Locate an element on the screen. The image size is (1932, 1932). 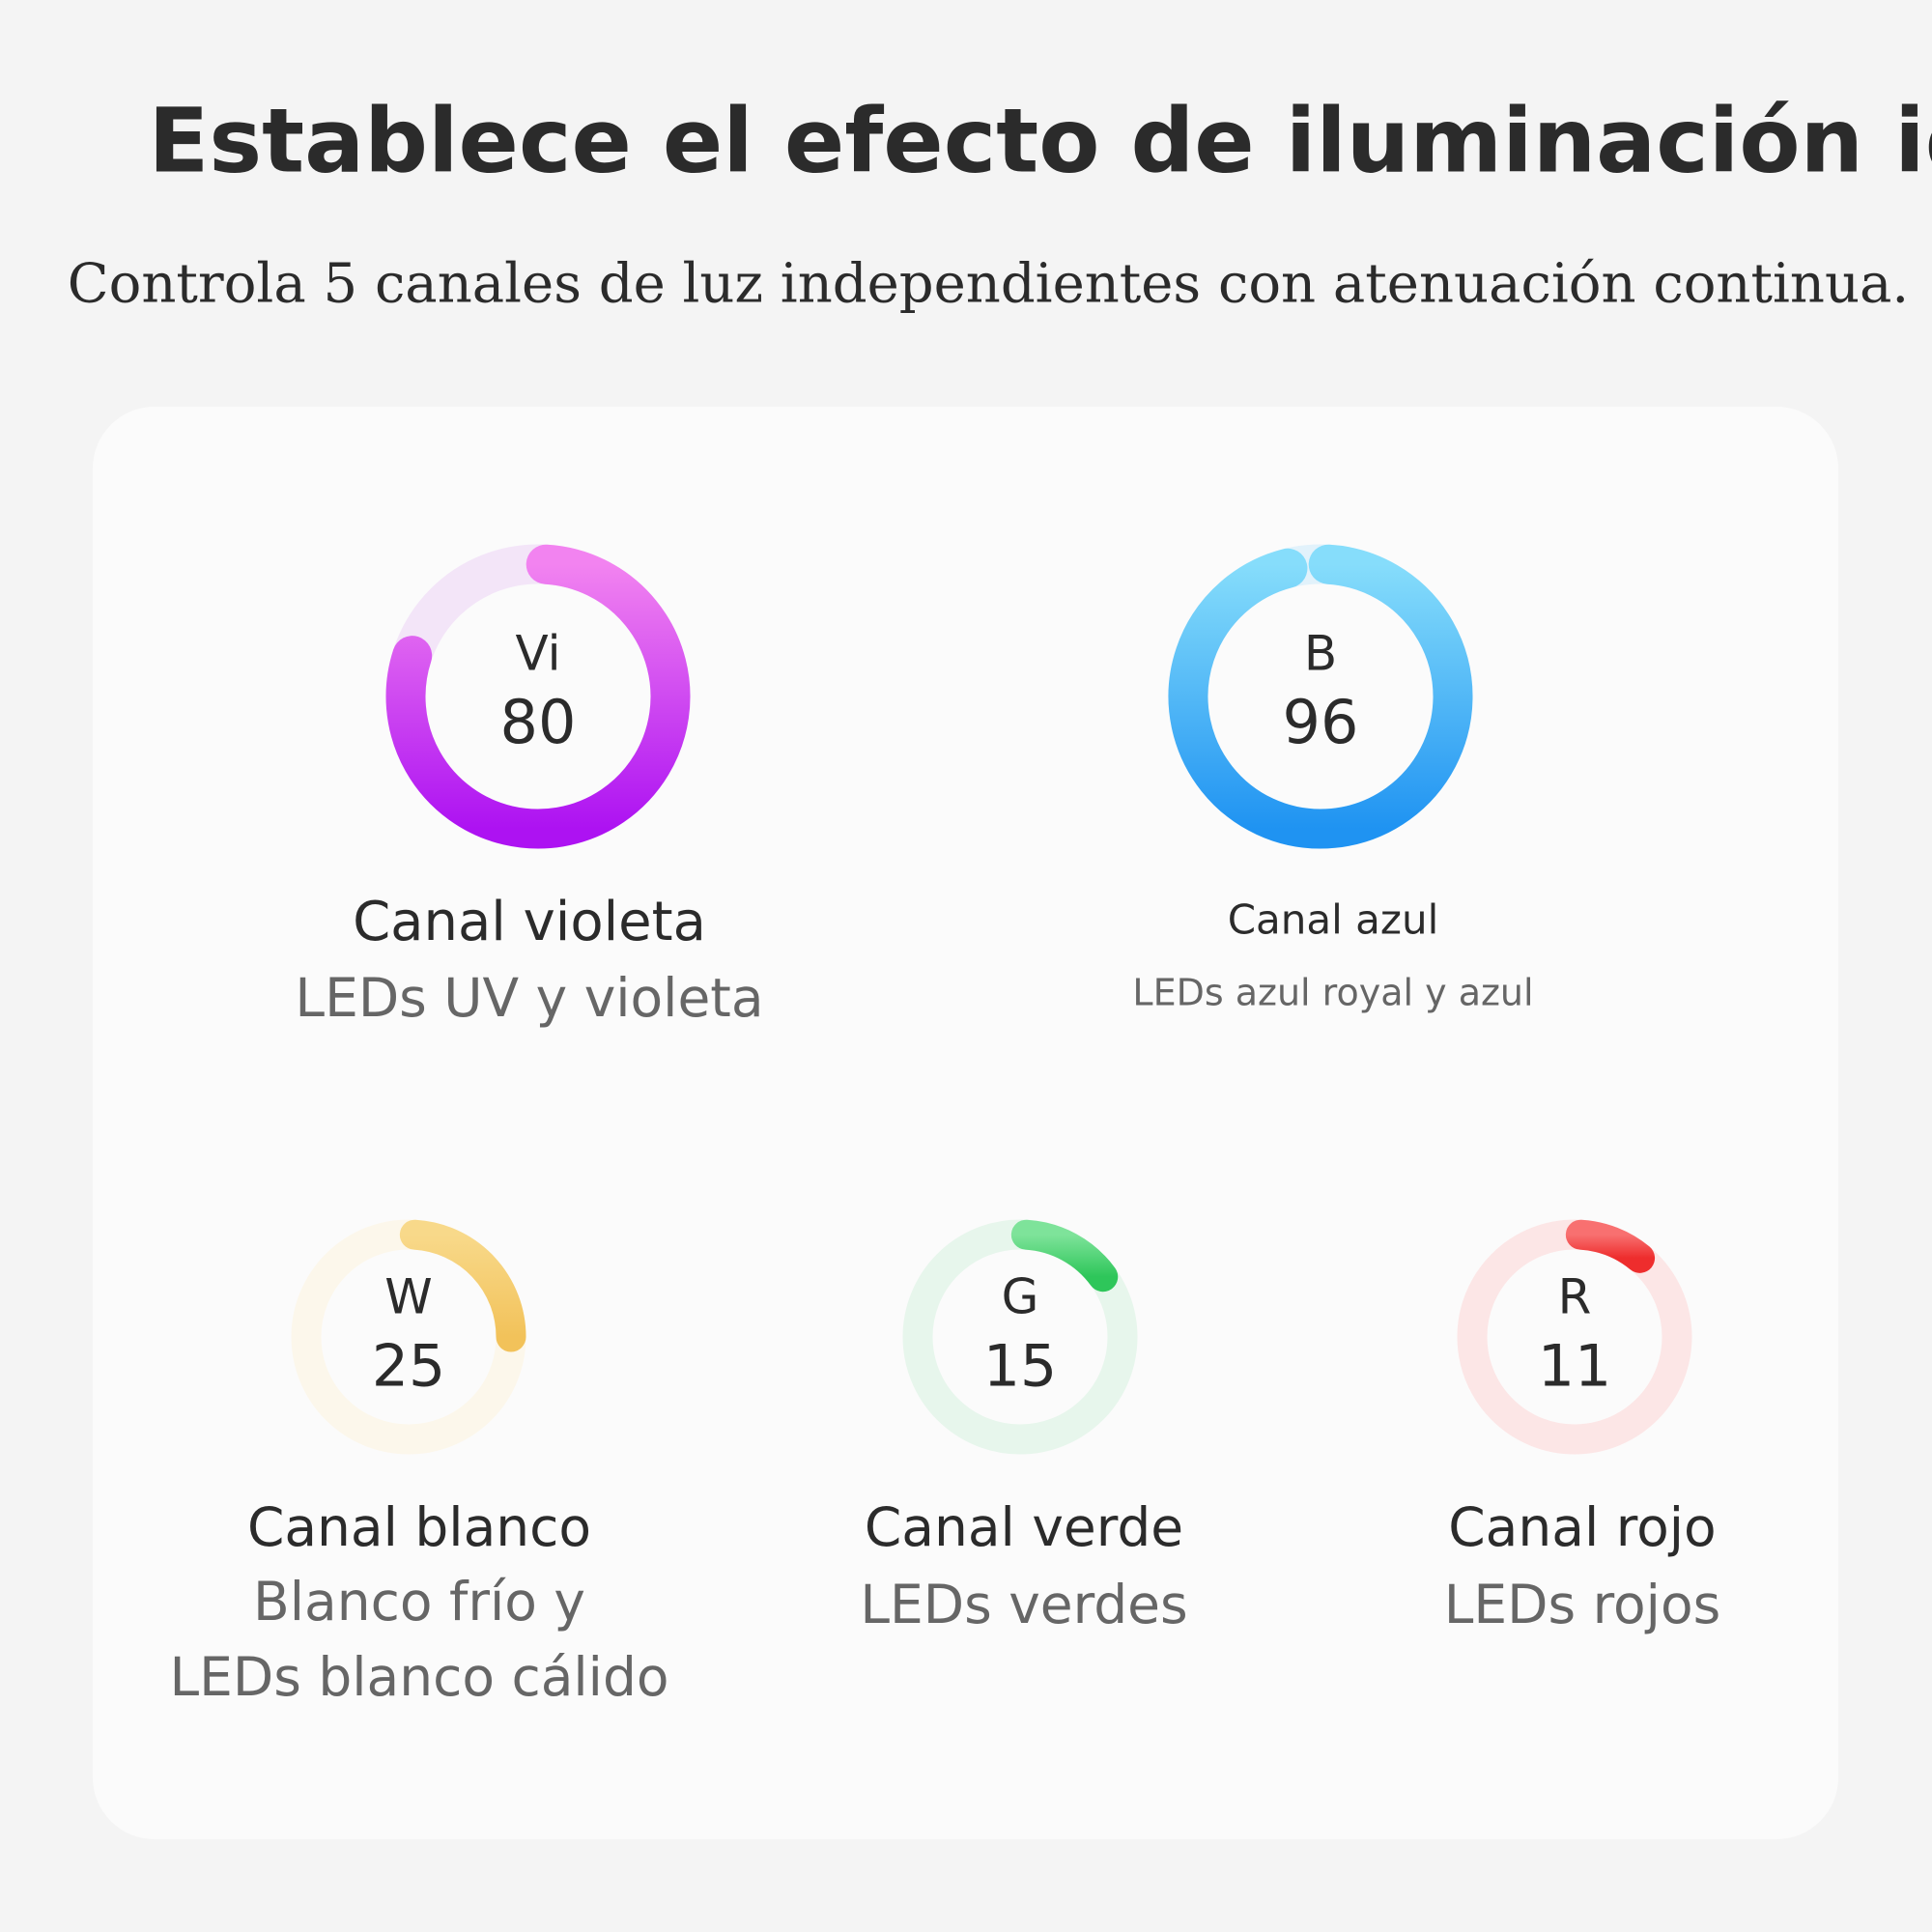
channel: G 15 Canal verde LEDs verdes is located at coordinates (1024, 1427).